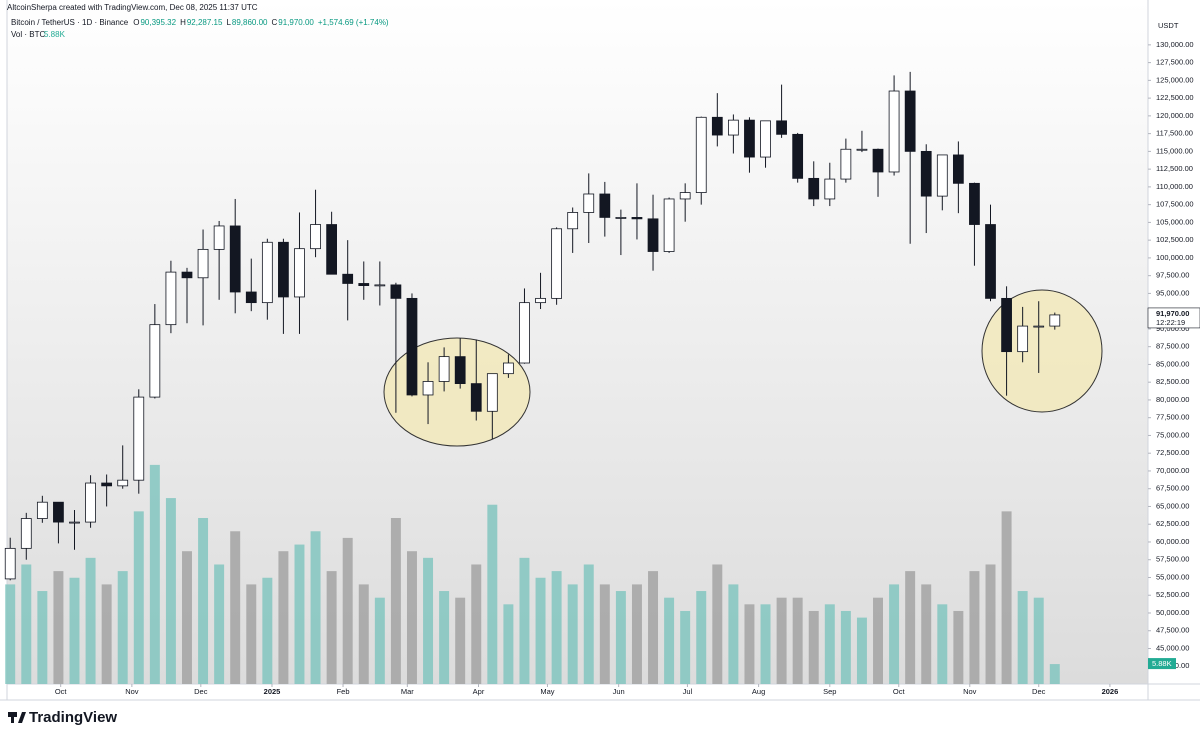 Image resolution: width=1200 pixels, height=736 pixels. I want to click on x-tick-label: Mar, so click(407, 691).